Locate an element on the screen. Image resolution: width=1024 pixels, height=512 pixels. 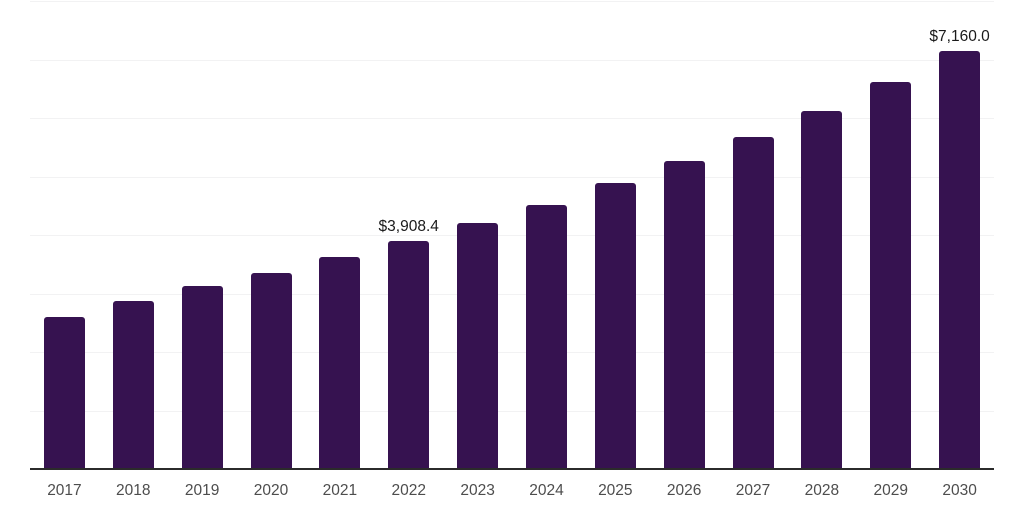
x-tick-2021: 2021 is located at coordinates (340, 490).